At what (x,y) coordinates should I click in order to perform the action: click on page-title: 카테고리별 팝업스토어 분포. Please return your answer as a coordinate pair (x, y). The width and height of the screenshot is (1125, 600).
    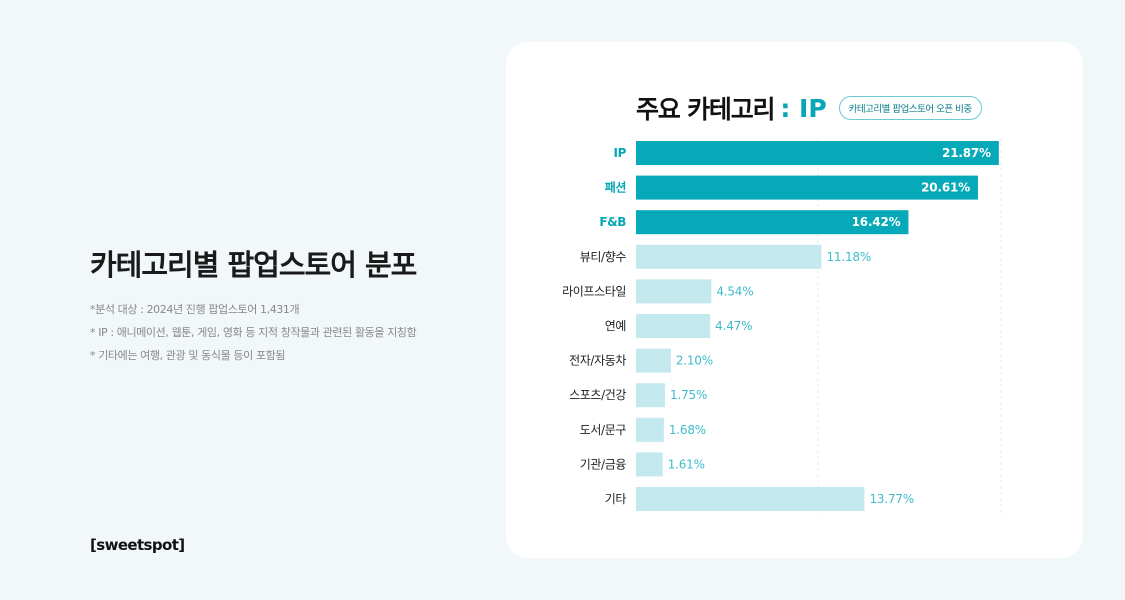
    Looking at the image, I should click on (253, 265).